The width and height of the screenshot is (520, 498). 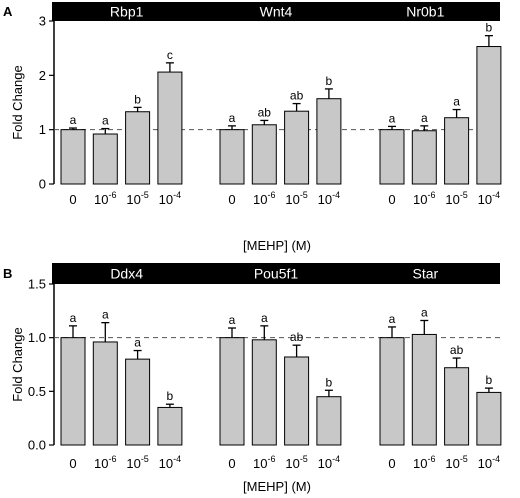 What do you see at coordinates (42, 184) in the screenshot?
I see `y-tick-label: 0` at bounding box center [42, 184].